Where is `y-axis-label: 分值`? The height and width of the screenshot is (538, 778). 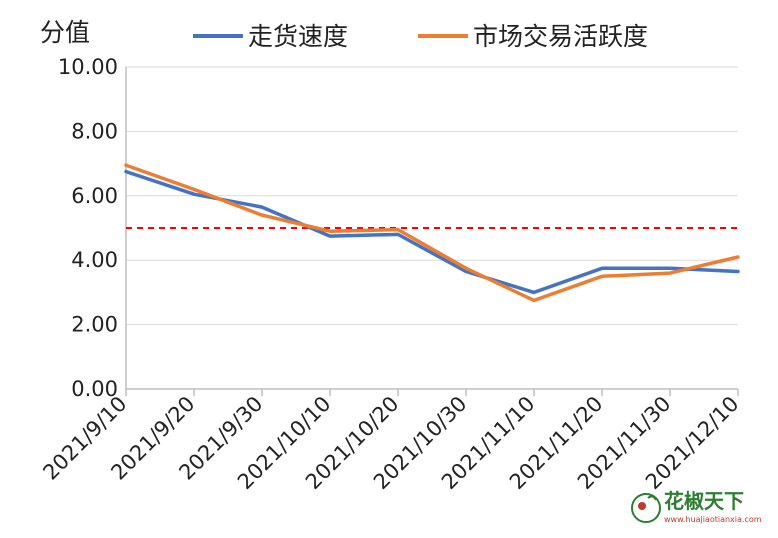
y-axis-label: 分值 is located at coordinates (65, 32).